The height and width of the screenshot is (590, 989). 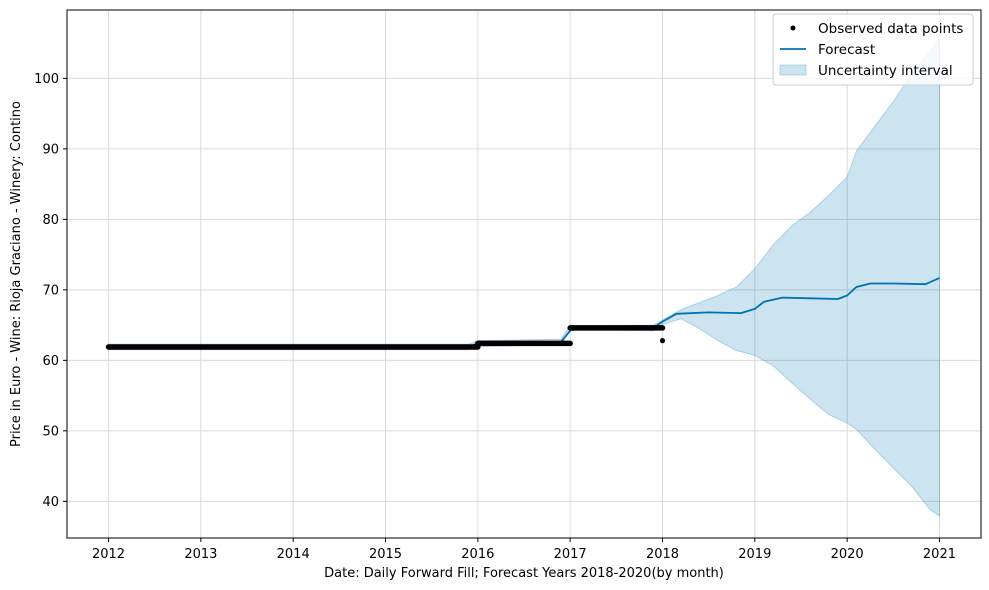 I want to click on y-tick-label-1: 50, so click(x=50, y=431).